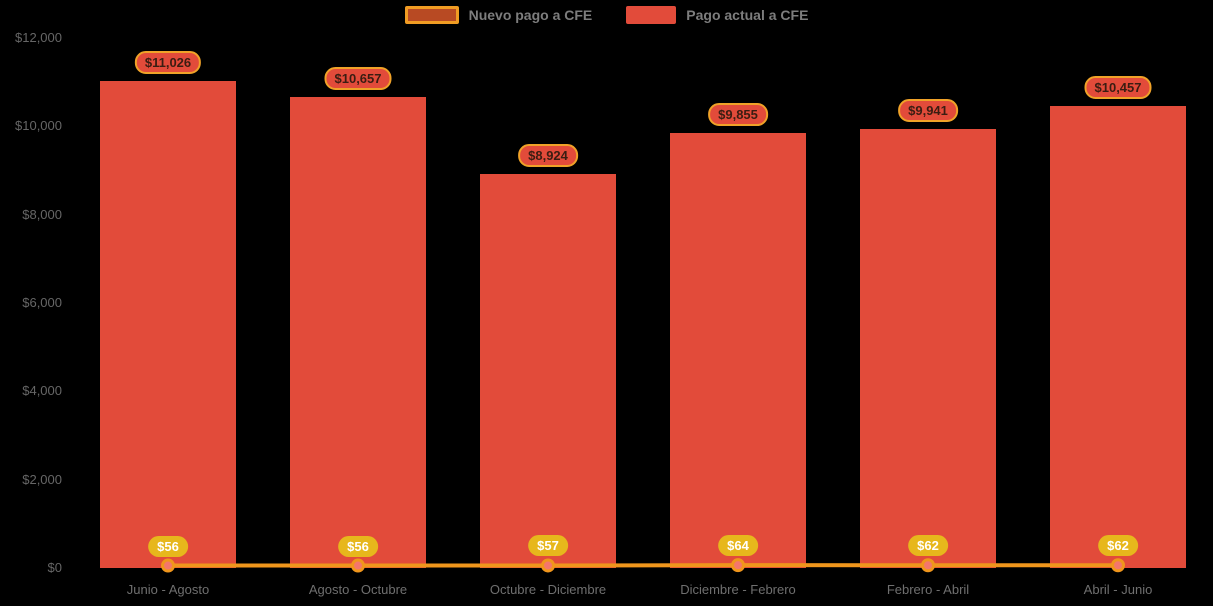 This screenshot has height=606, width=1213. I want to click on bar-value-label: $10,657, so click(358, 79).